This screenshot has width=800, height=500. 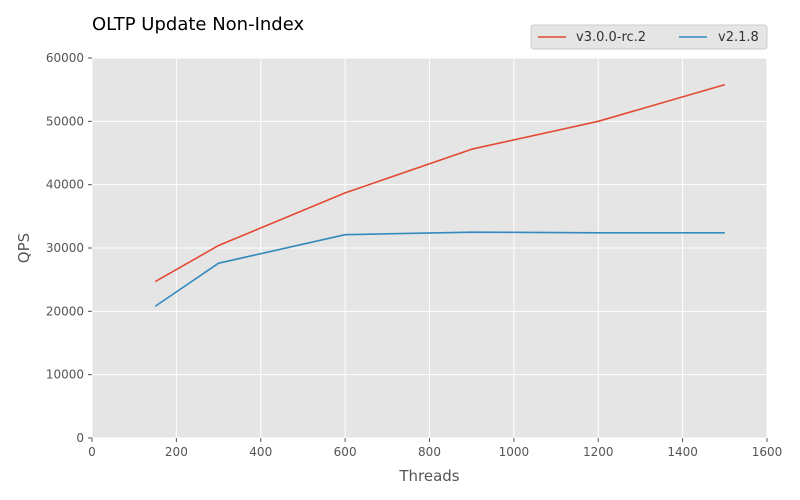 What do you see at coordinates (598, 452) in the screenshot?
I see `x-tick-label: 1200` at bounding box center [598, 452].